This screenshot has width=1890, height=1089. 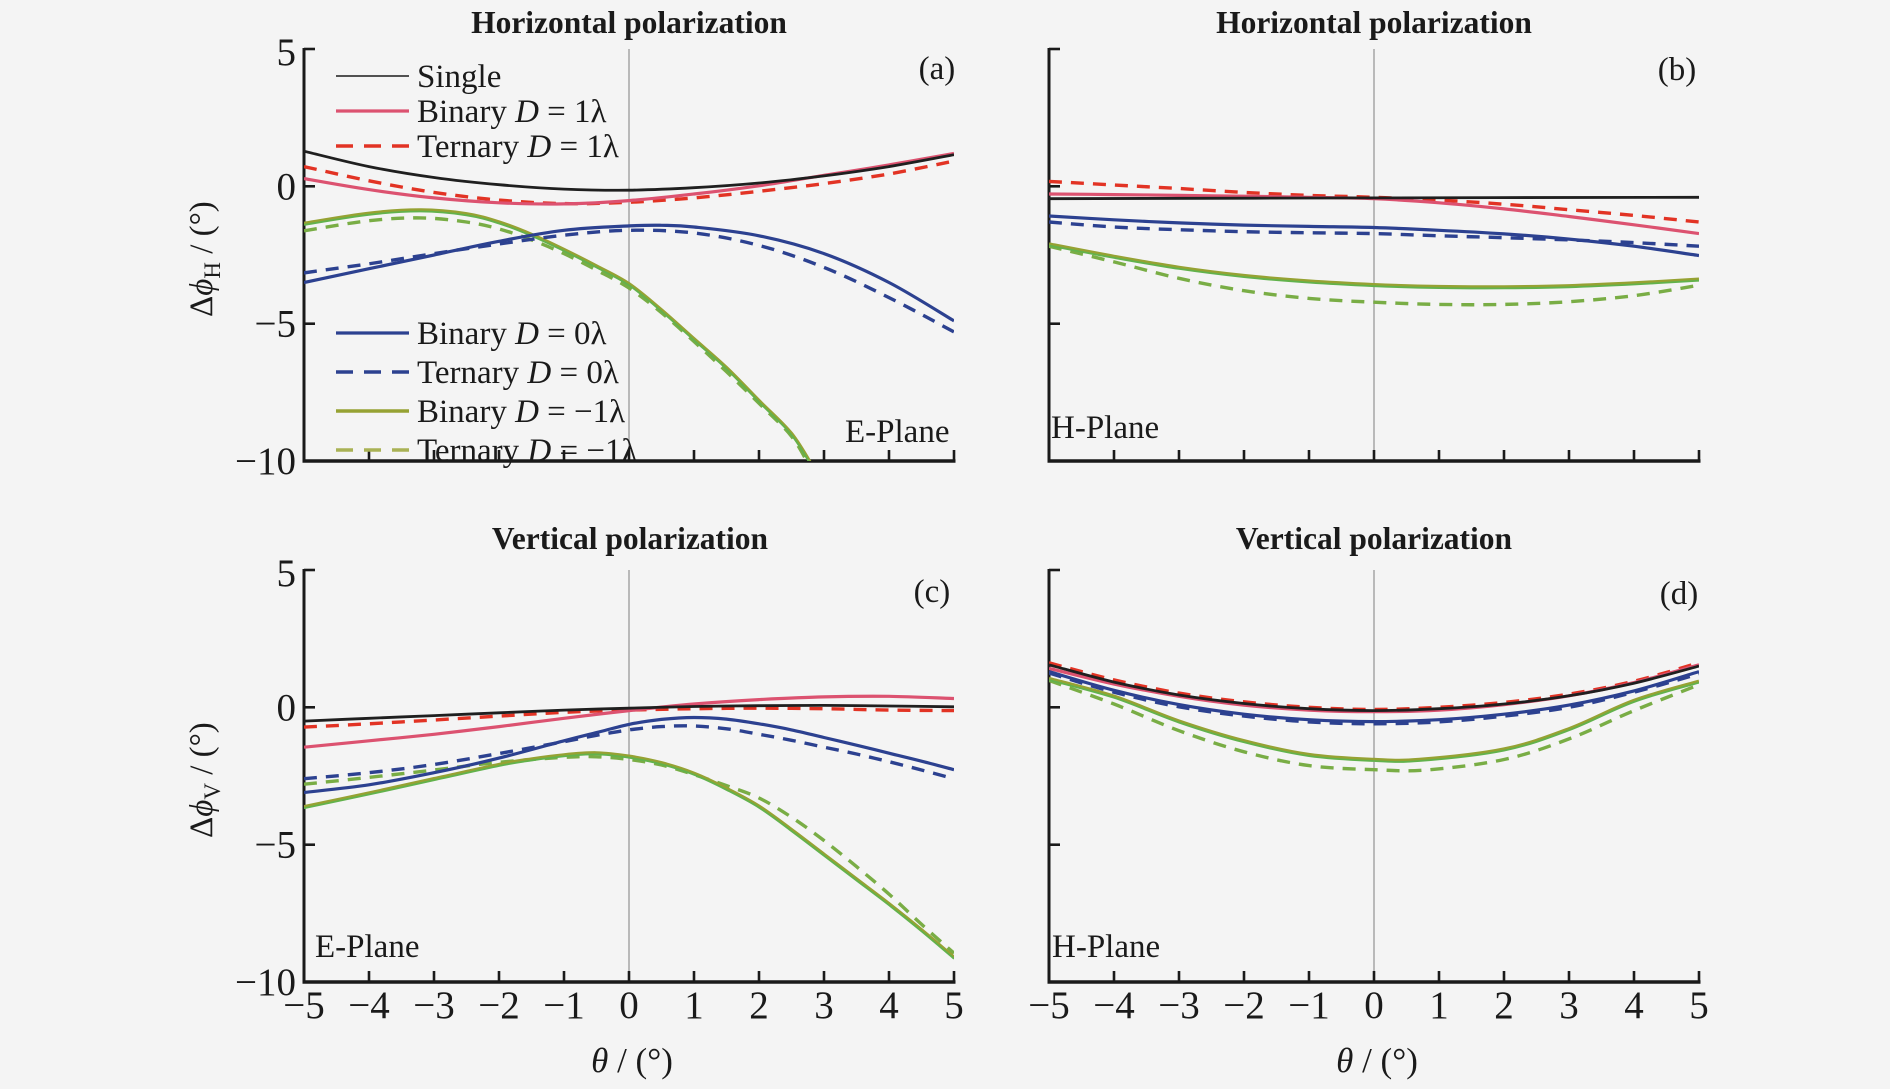 I want to click on svg-text: ΔϕH / (°), so click(x=204, y=259).